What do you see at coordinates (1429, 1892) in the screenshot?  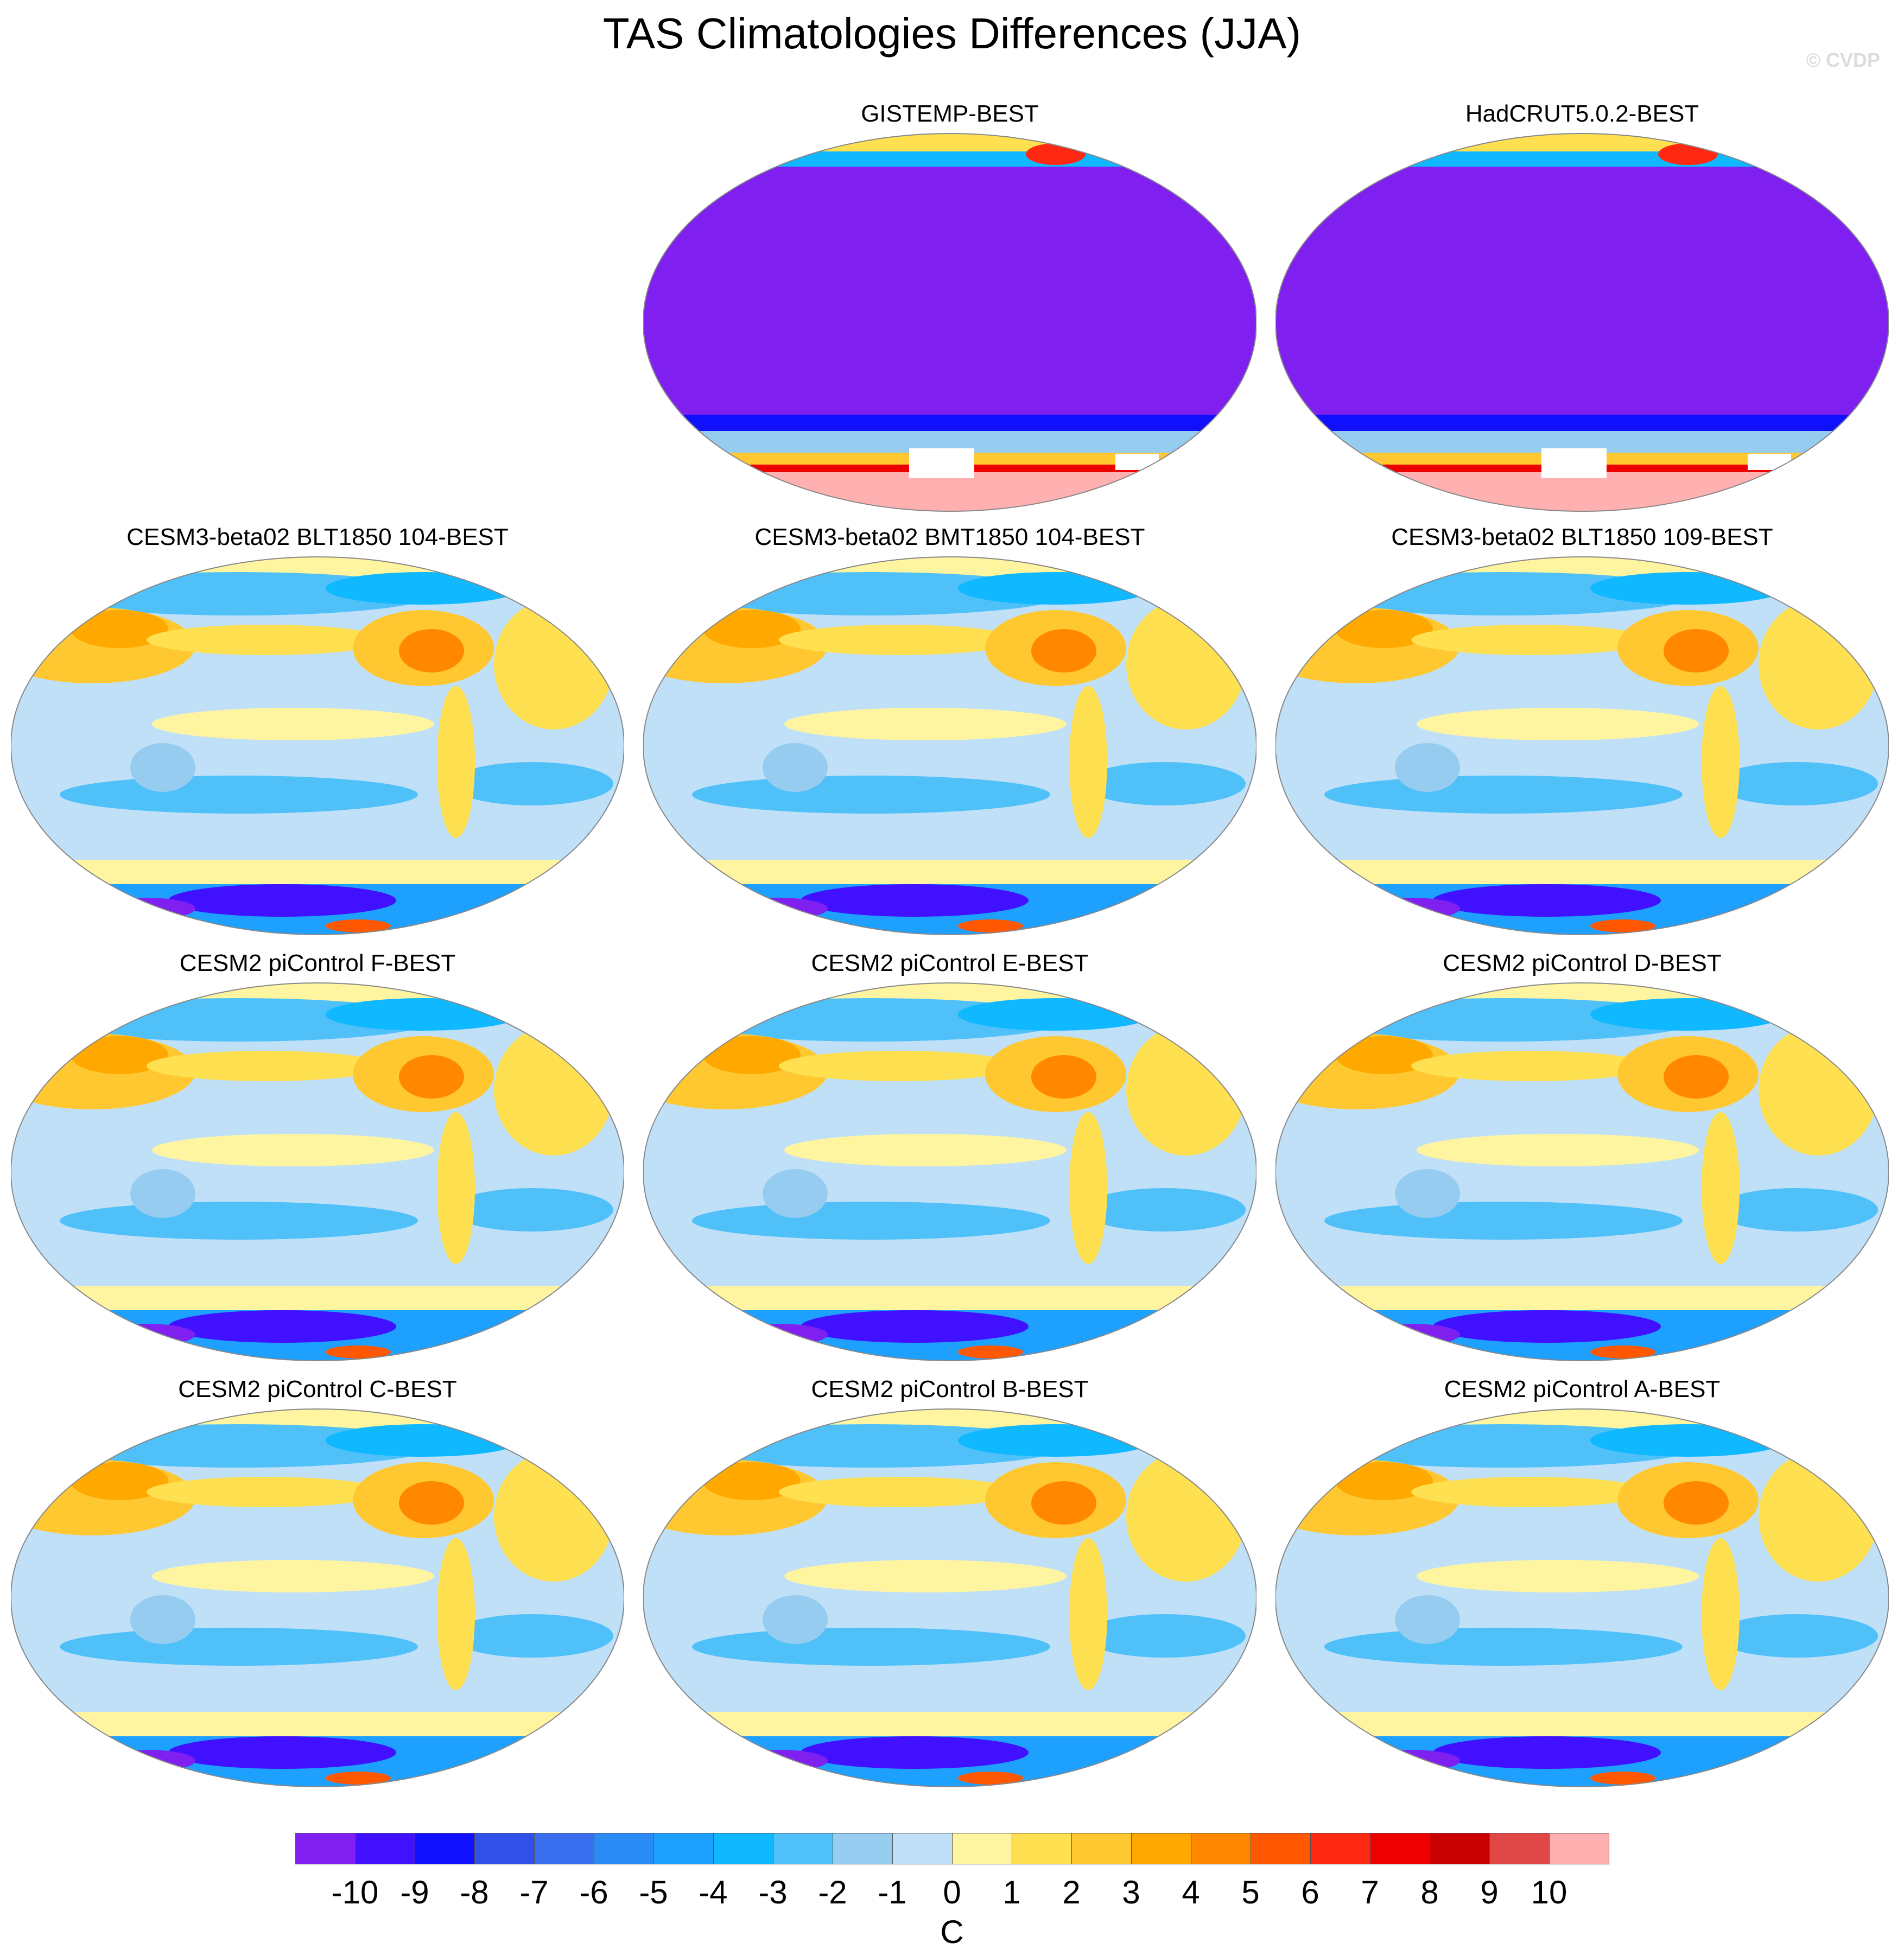 I see `colorbar-tick-label: 8` at bounding box center [1429, 1892].